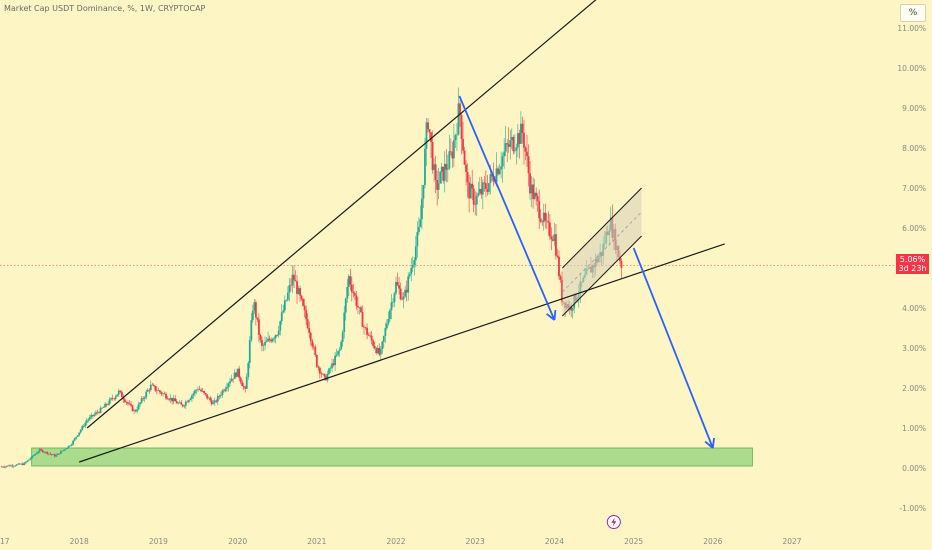 This screenshot has height=550, width=932. What do you see at coordinates (914, 428) in the screenshot?
I see `y-tick-label: 1.00%` at bounding box center [914, 428].